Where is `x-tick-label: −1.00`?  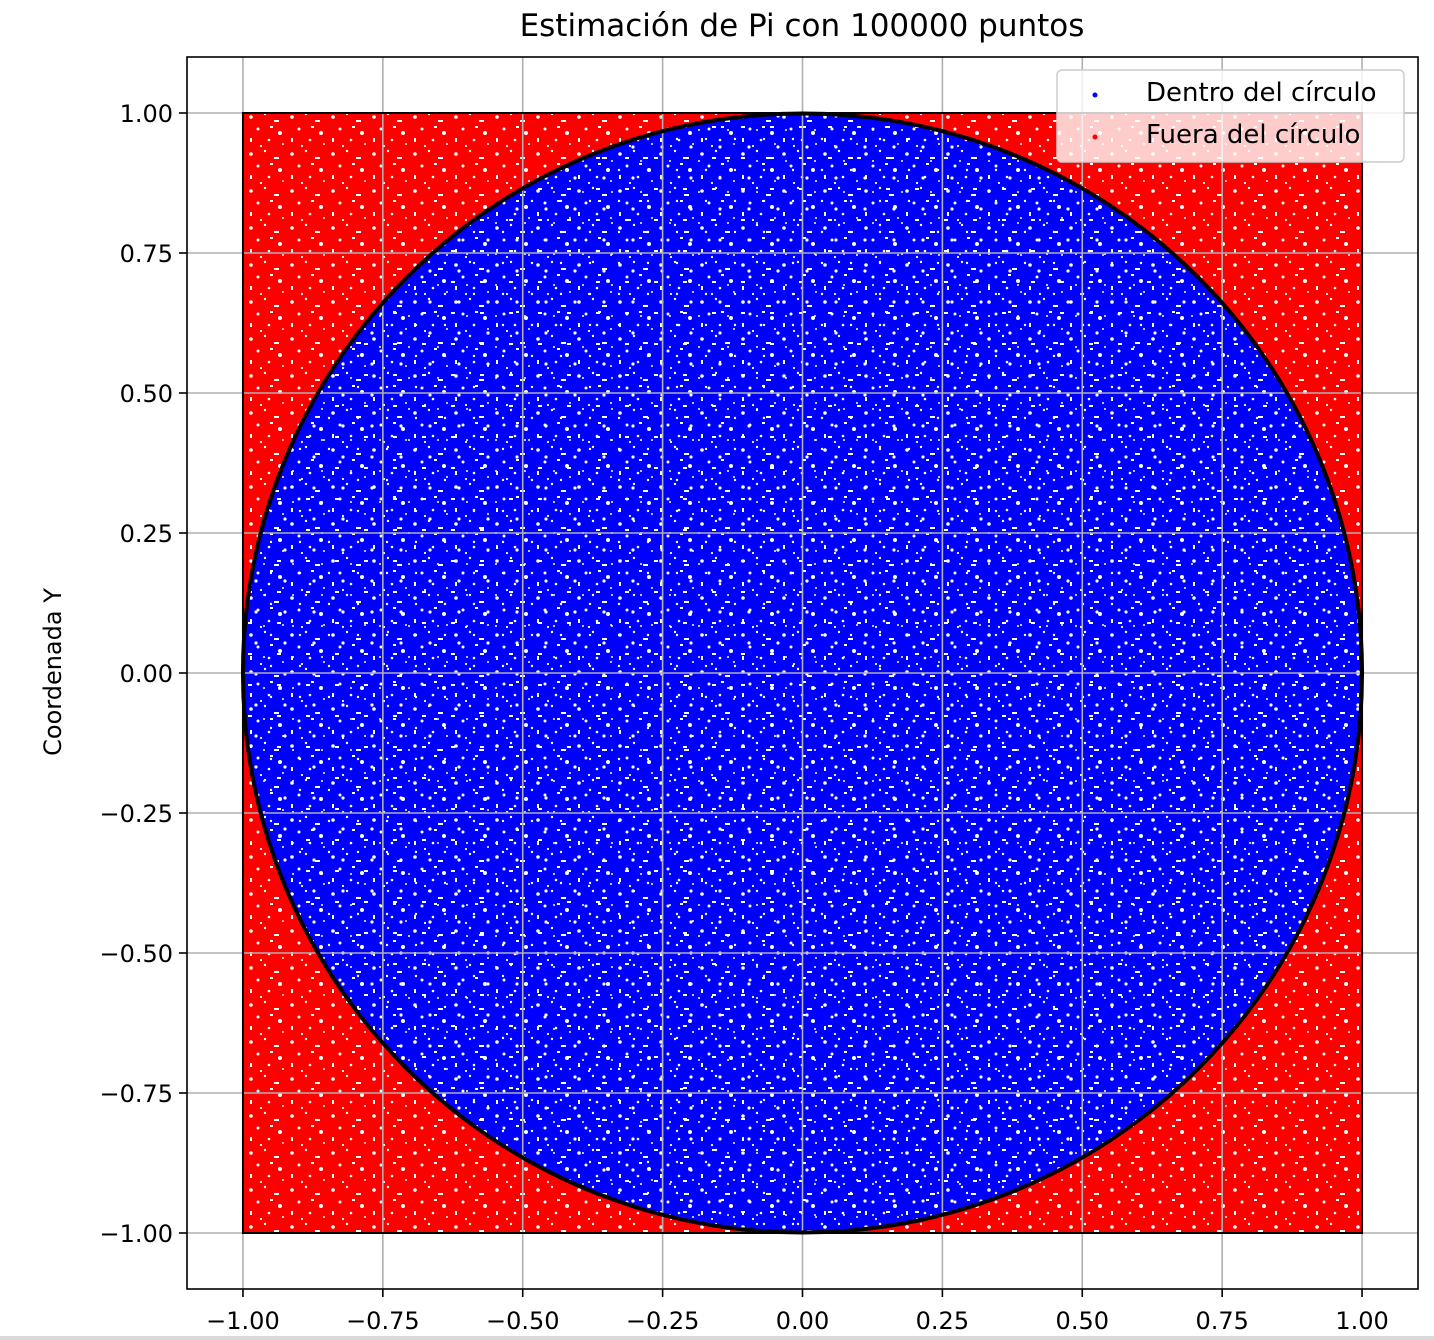 x-tick-label: −1.00 is located at coordinates (243, 1321).